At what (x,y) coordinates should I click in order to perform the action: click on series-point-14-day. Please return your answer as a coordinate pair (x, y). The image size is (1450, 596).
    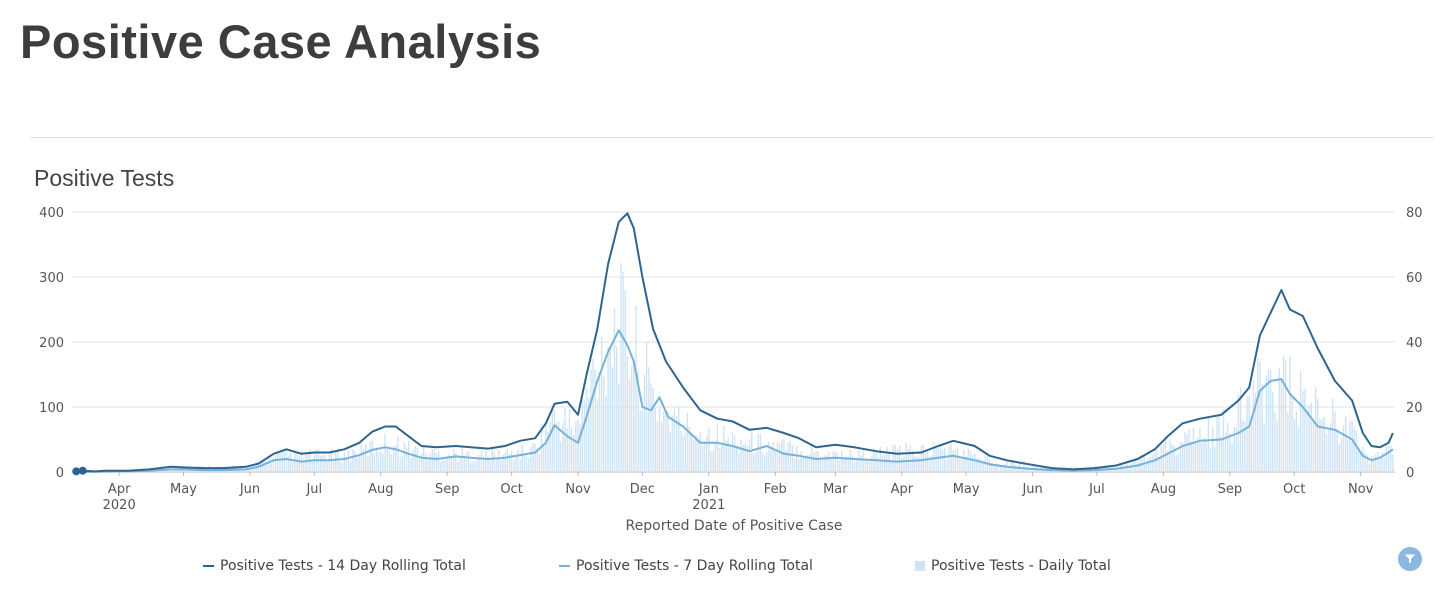
    Looking at the image, I should click on (76, 471).